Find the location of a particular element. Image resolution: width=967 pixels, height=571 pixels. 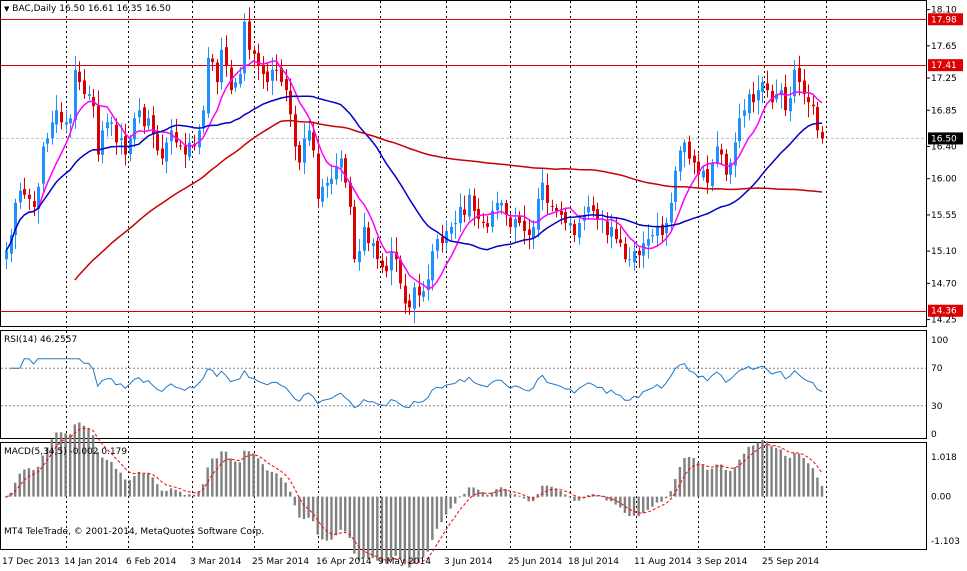

rsi-tick-label: 100 is located at coordinates (939, 341).